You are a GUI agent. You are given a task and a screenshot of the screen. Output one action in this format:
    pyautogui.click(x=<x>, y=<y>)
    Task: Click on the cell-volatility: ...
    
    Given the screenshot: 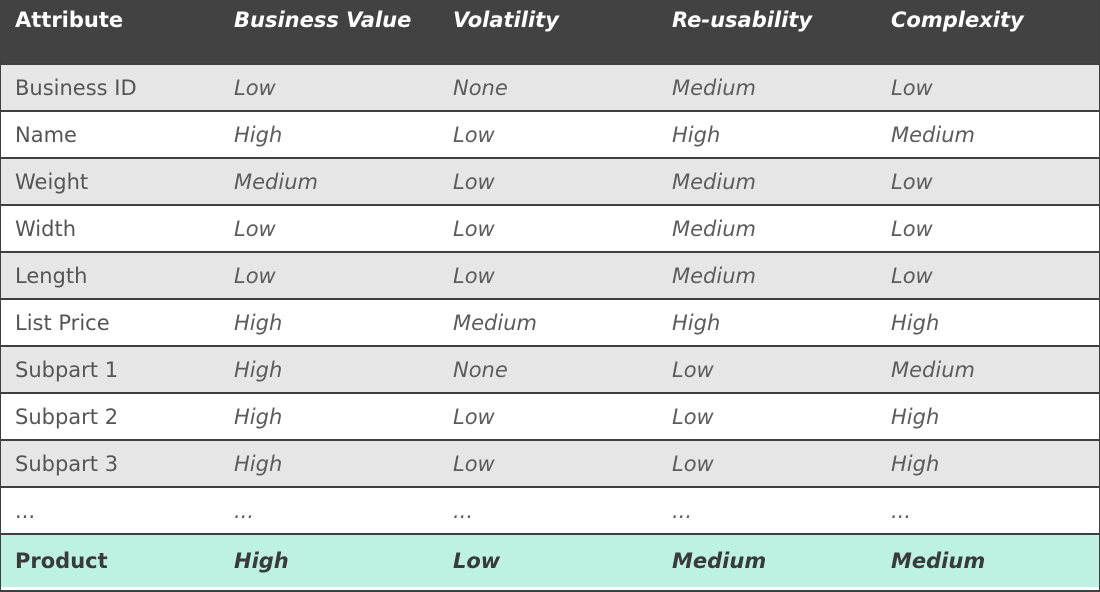 What is the action you would take?
    pyautogui.click(x=463, y=510)
    